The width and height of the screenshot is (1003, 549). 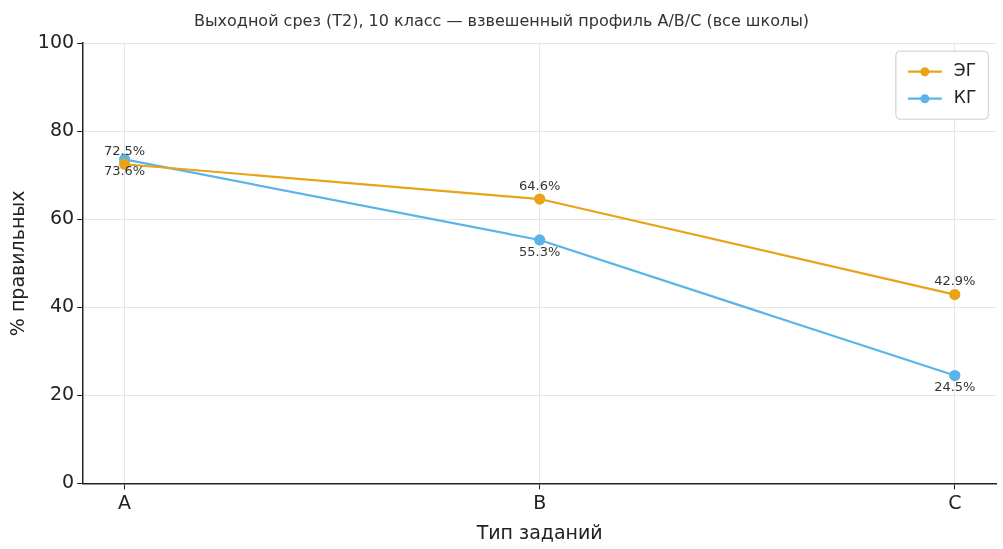 I want to click on data-label: 42.9%, so click(x=955, y=281).